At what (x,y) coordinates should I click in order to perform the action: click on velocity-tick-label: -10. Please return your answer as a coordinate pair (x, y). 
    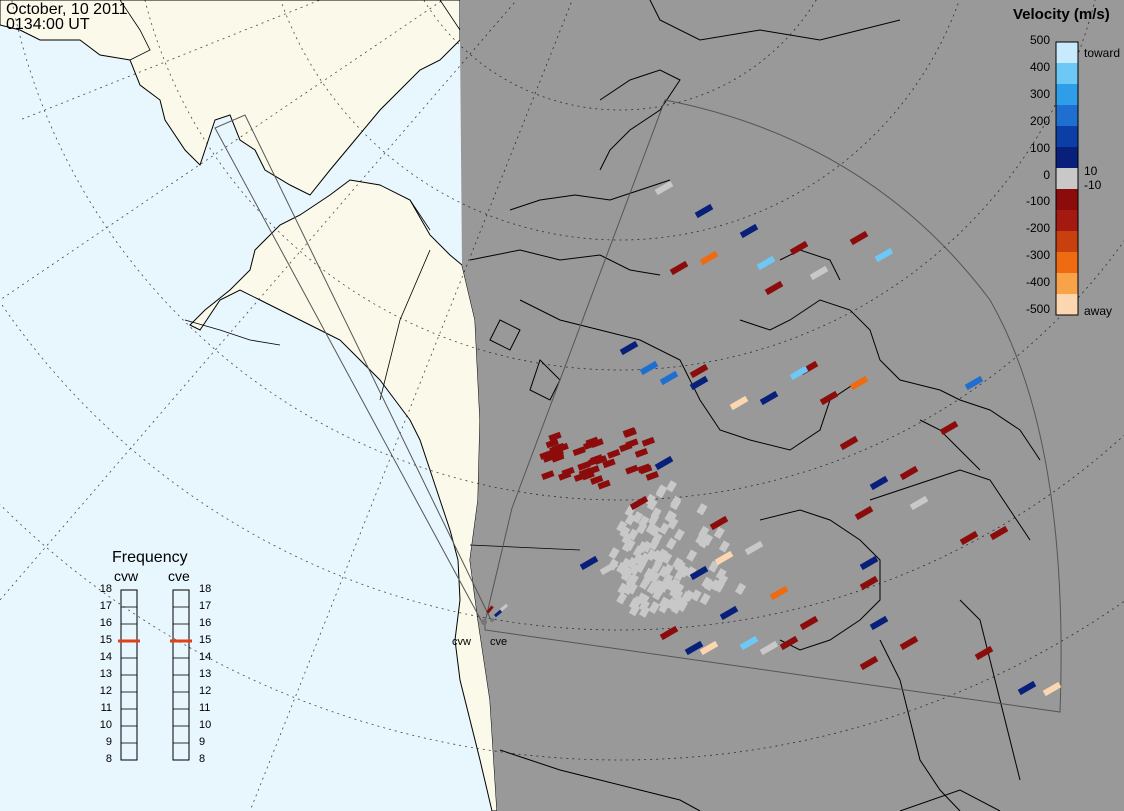
    Looking at the image, I should click on (1093, 185).